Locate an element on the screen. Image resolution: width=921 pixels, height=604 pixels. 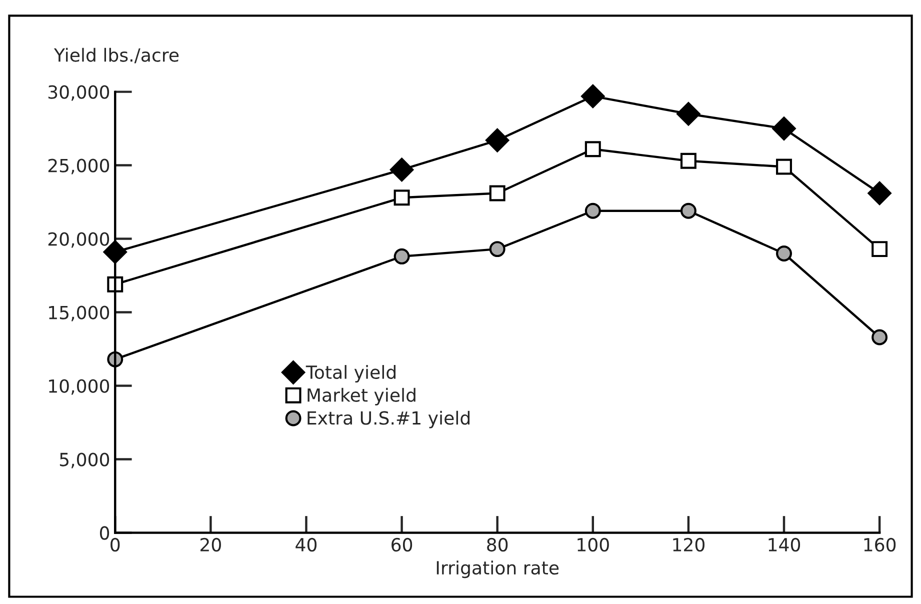
y-tick-label: 15,000 is located at coordinates (79, 314).